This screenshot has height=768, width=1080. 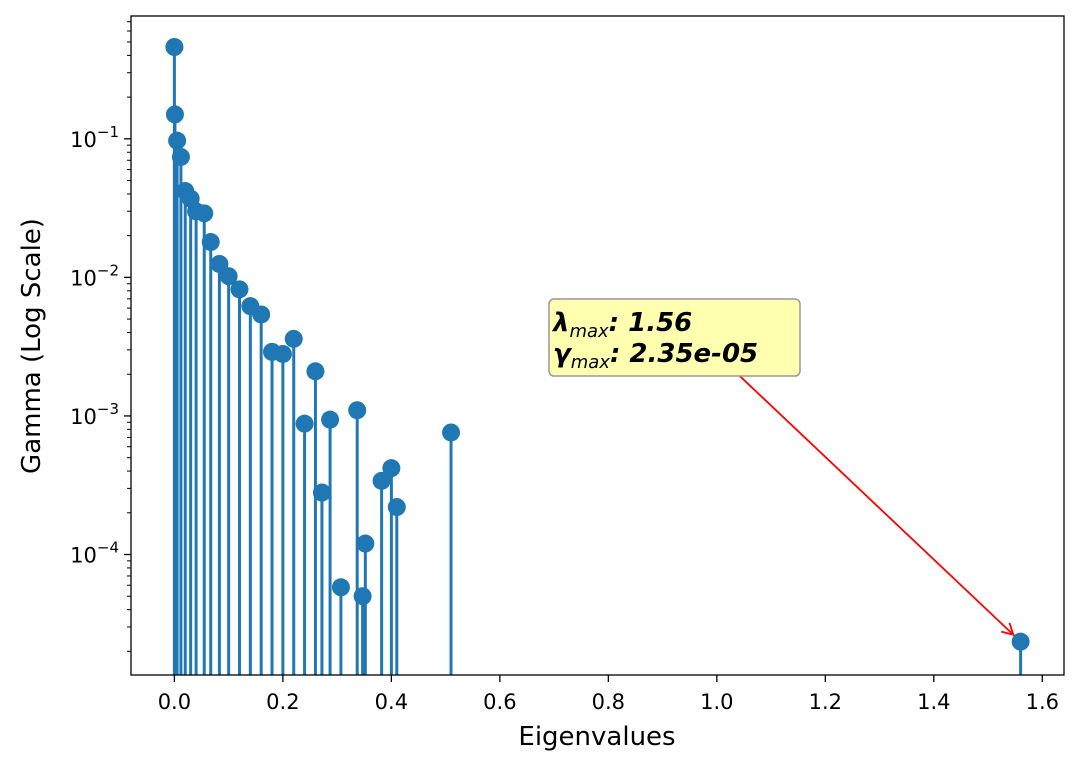 What do you see at coordinates (94, 275) in the screenshot?
I see `y-tick-label-1: 10⁻²` at bounding box center [94, 275].